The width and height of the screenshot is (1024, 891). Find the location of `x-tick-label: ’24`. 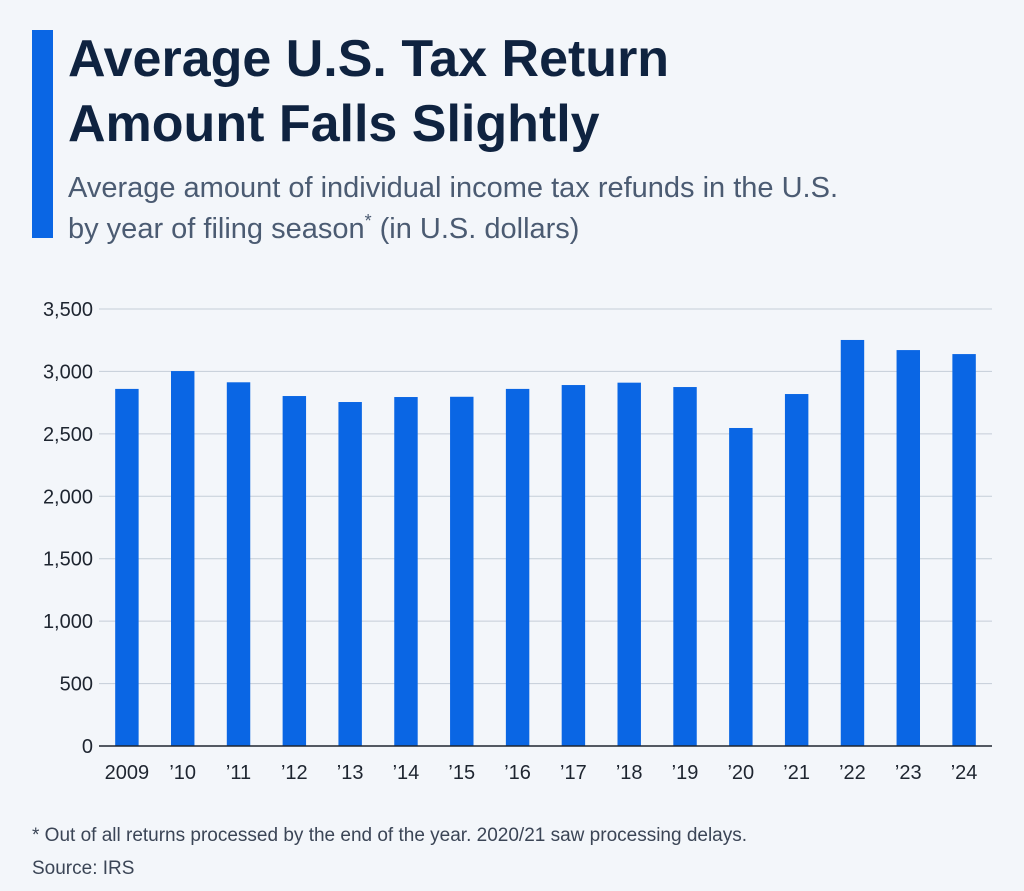

x-tick-label: ’24 is located at coordinates (964, 773).